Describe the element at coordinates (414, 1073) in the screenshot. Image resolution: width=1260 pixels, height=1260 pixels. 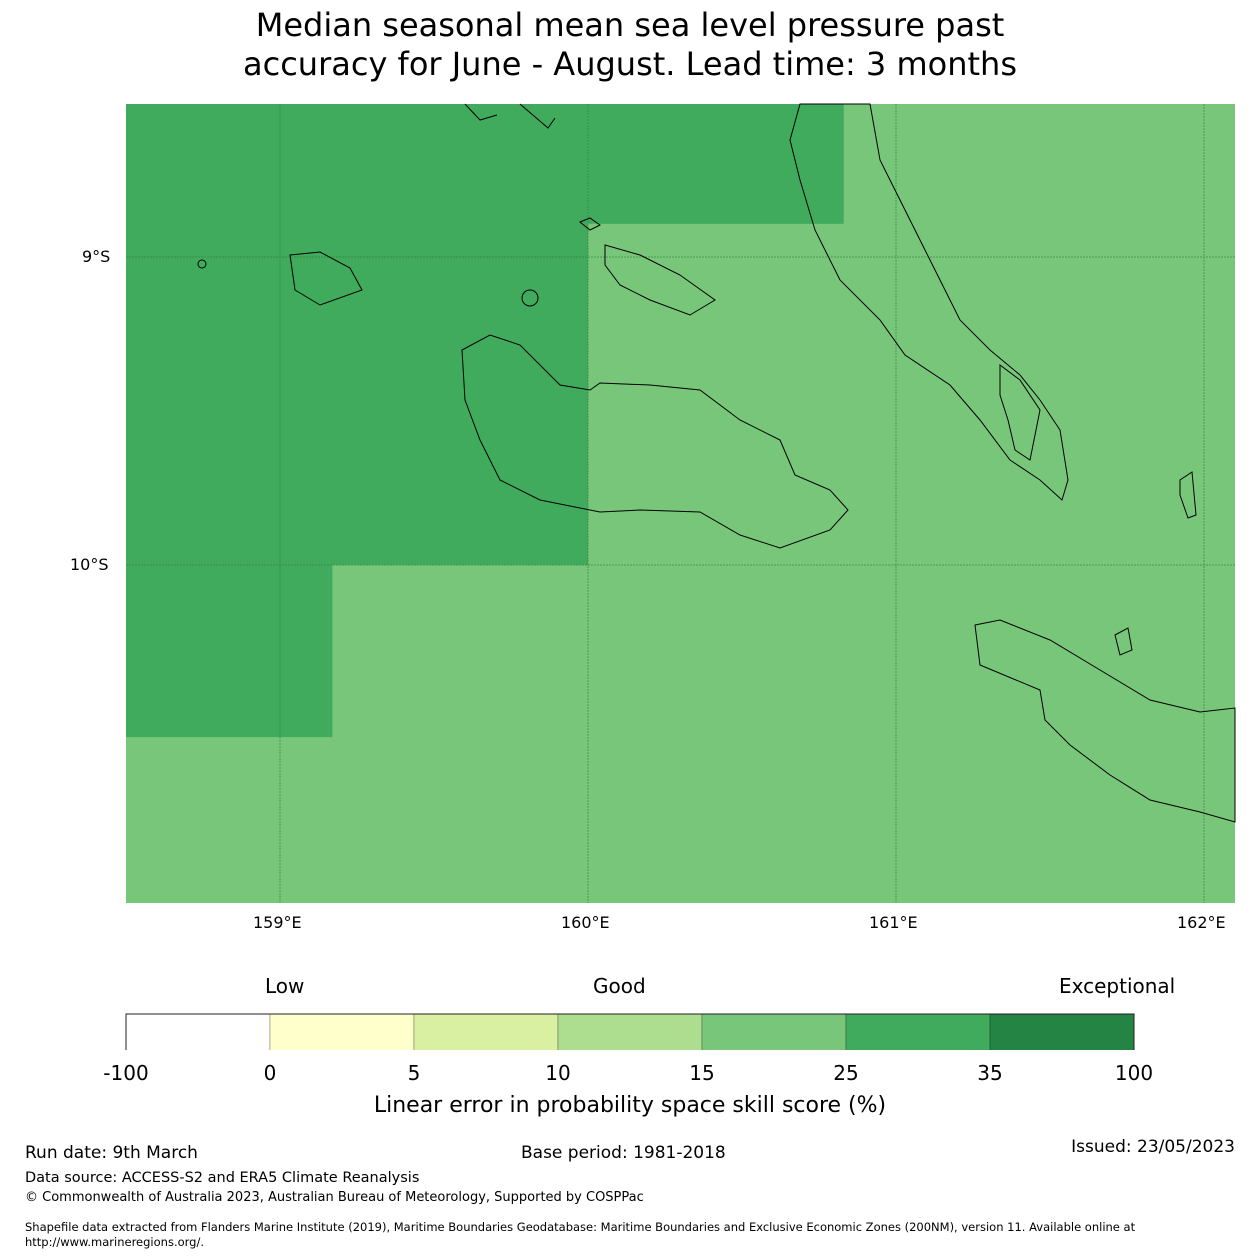
I see `colorbar-tick-label: 5` at that location.